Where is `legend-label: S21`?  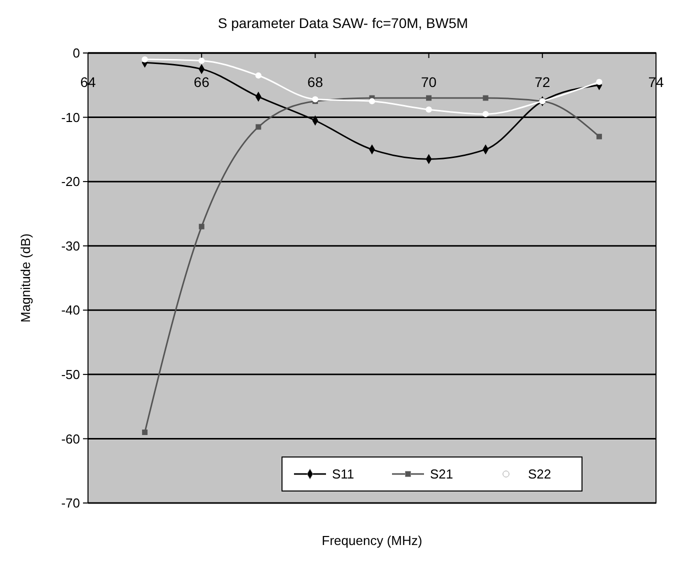 legend-label: S21 is located at coordinates (442, 474).